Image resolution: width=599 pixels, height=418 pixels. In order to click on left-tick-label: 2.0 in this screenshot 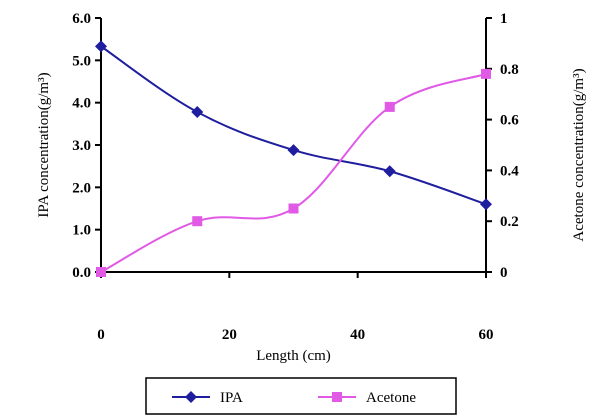, I will do `click(81, 188)`.